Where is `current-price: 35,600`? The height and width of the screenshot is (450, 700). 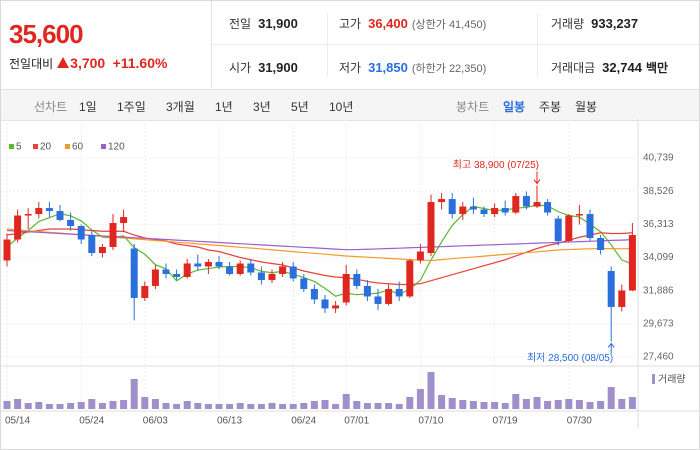
current-price: 35,600 is located at coordinates (46, 34).